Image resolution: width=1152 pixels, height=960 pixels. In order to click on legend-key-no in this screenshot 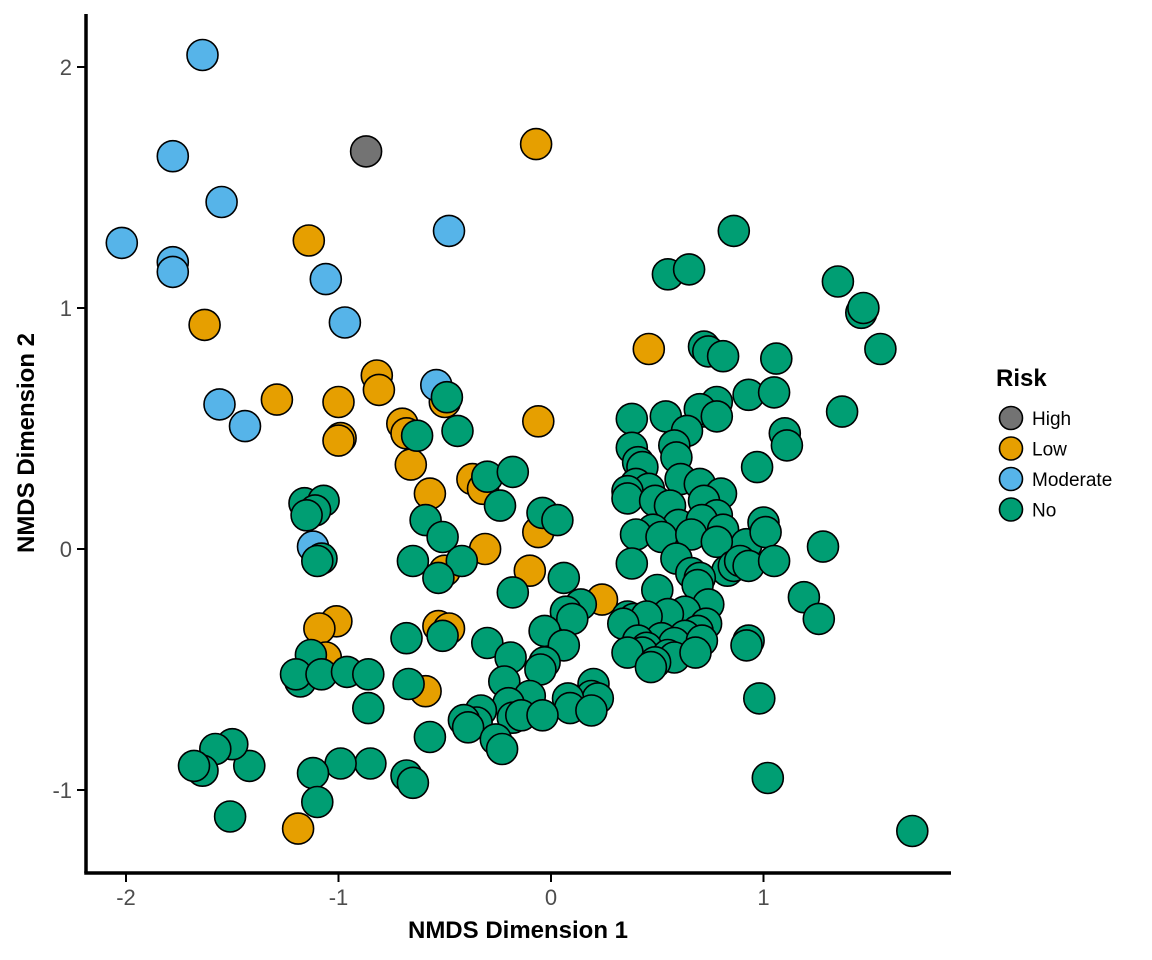, I will do `click(1011, 509)`.